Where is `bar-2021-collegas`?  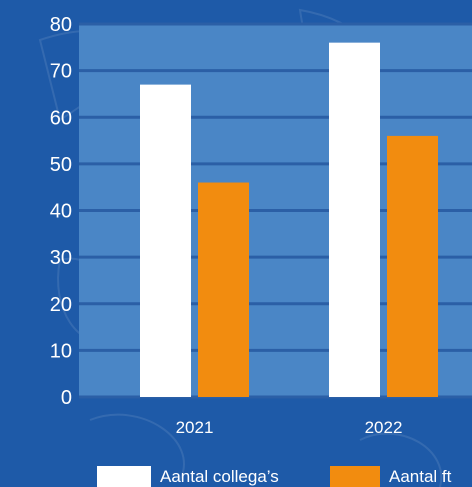 bar-2021-collegas is located at coordinates (165, 241).